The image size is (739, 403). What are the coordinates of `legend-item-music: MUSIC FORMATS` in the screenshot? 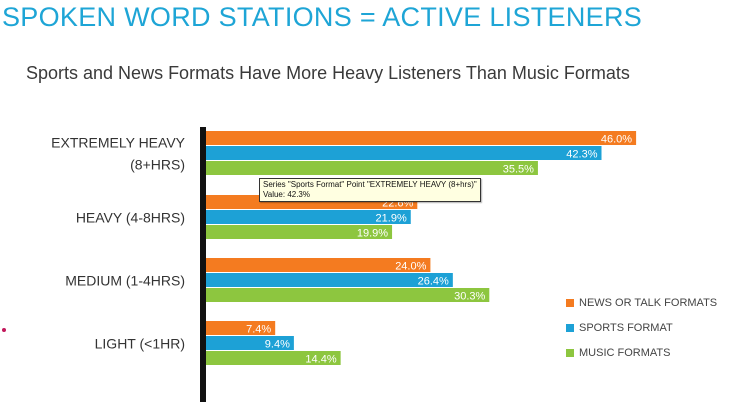 It's located at (641, 353).